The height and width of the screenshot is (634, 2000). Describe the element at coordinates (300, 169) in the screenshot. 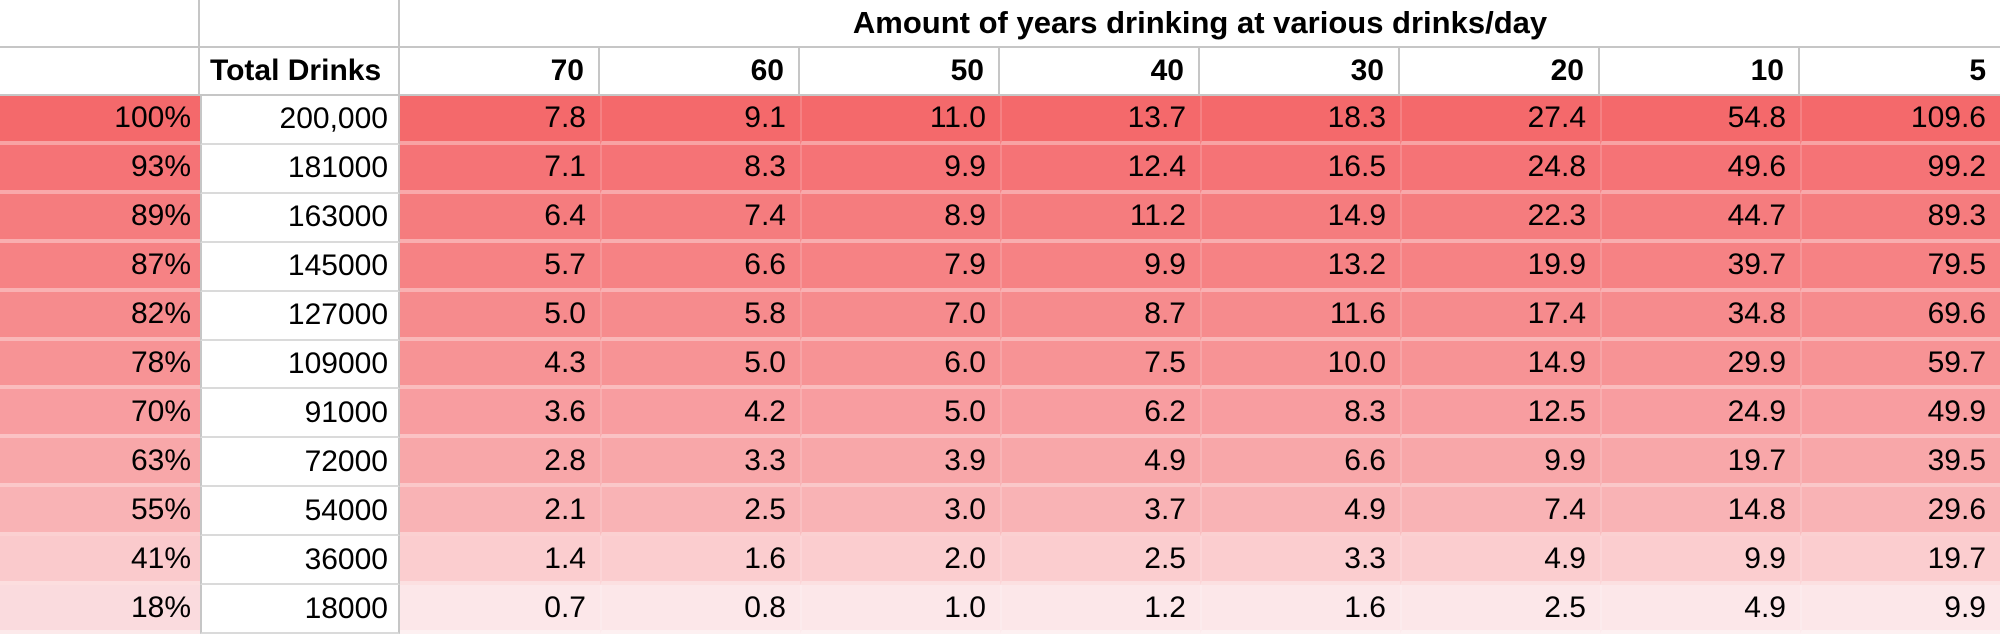

I see `total-drinks-cell: 181000` at that location.